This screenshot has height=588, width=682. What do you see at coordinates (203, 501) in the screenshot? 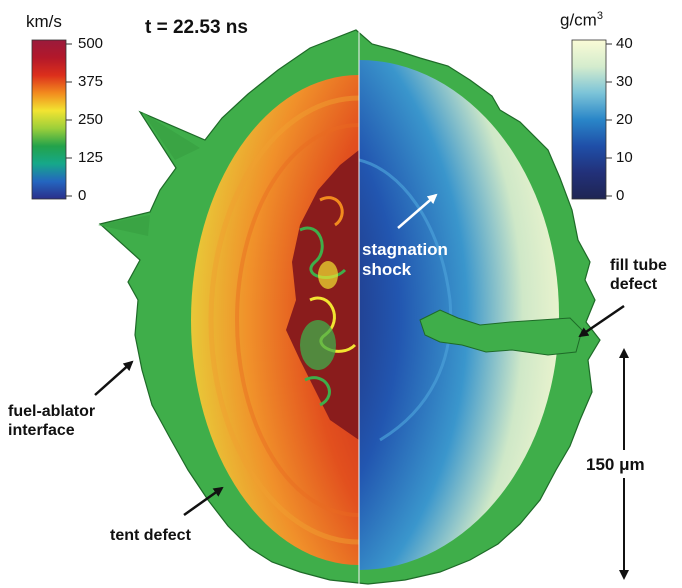
I see `tent-defect-arrow` at bounding box center [203, 501].